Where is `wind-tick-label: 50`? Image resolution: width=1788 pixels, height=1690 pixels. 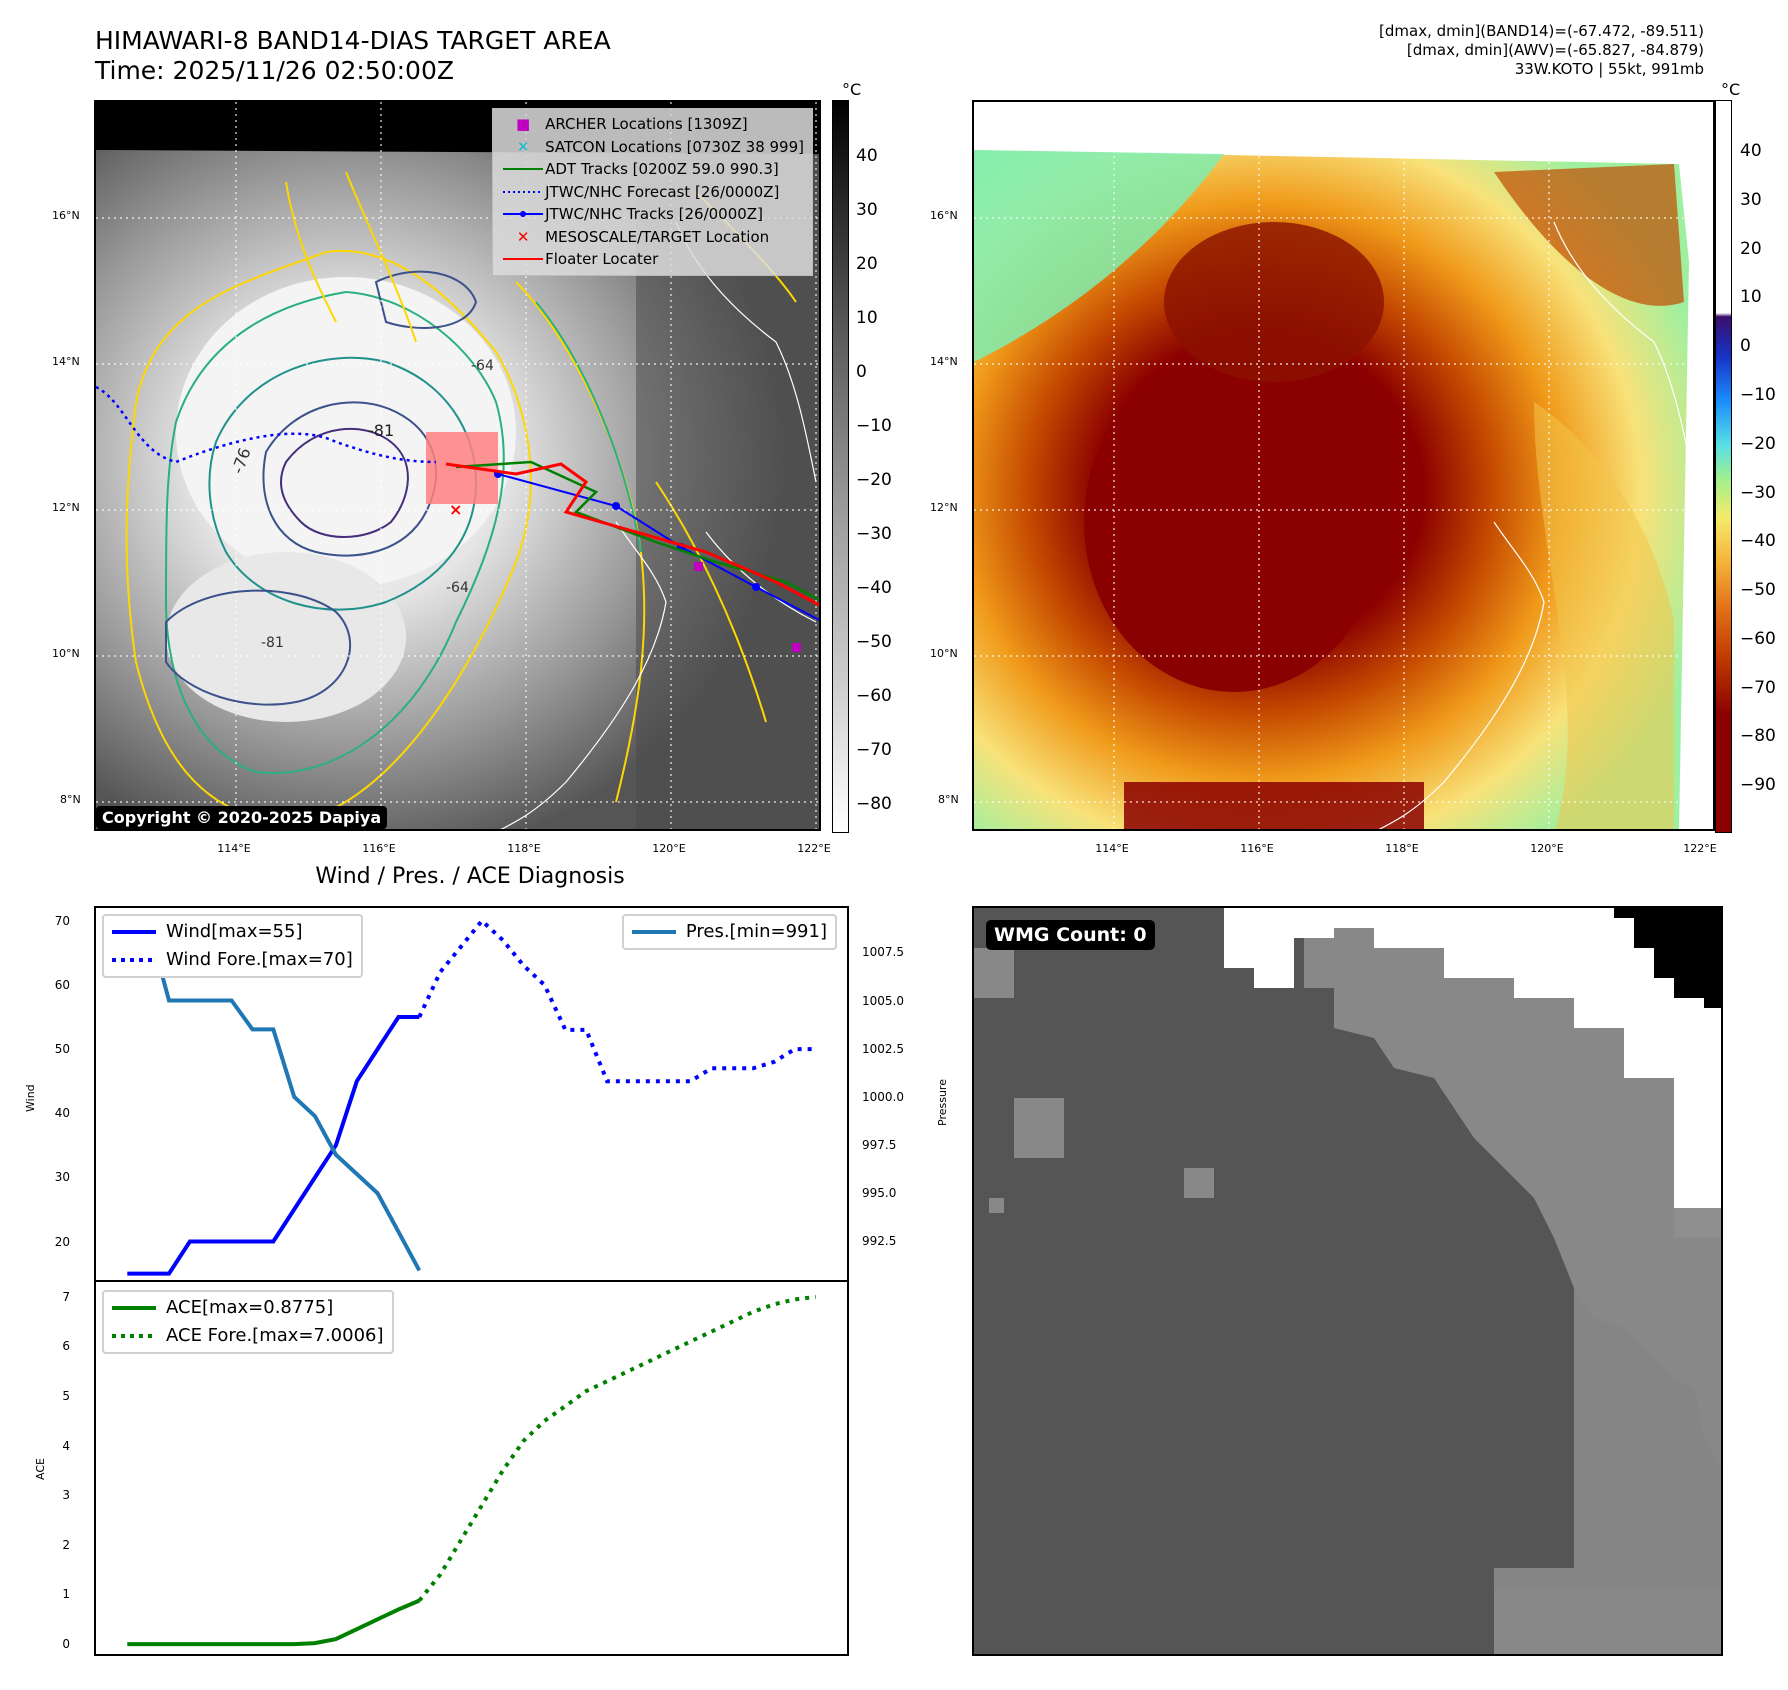
wind-tick-label: 50 is located at coordinates (62, 1049).